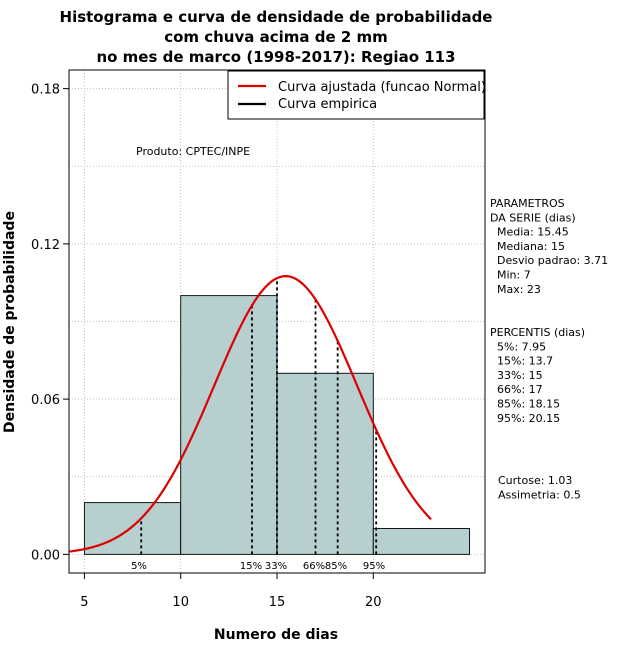  Describe the element at coordinates (516, 375) in the screenshot. I see `percentis-line-3: 33%: 15` at that location.